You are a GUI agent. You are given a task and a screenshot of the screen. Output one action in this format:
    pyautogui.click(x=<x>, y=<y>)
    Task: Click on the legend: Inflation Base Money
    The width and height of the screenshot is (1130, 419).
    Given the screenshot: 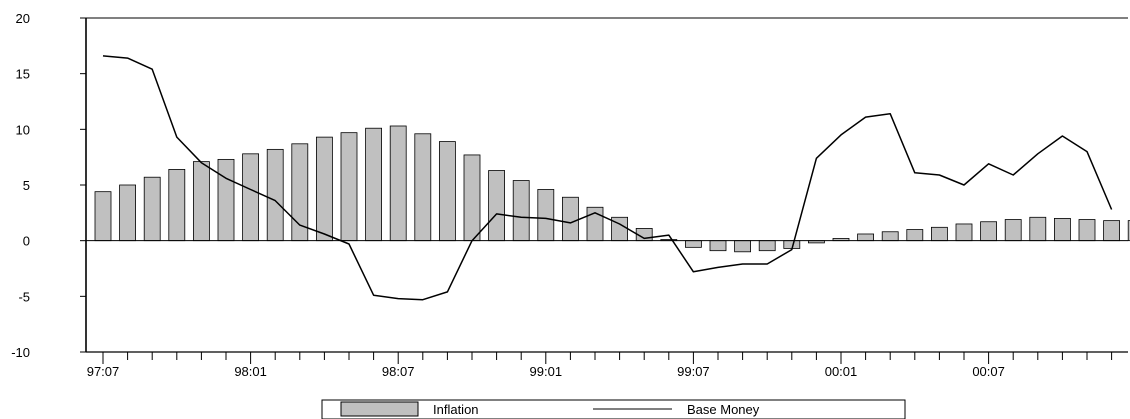 What is the action you would take?
    pyautogui.click(x=613, y=409)
    